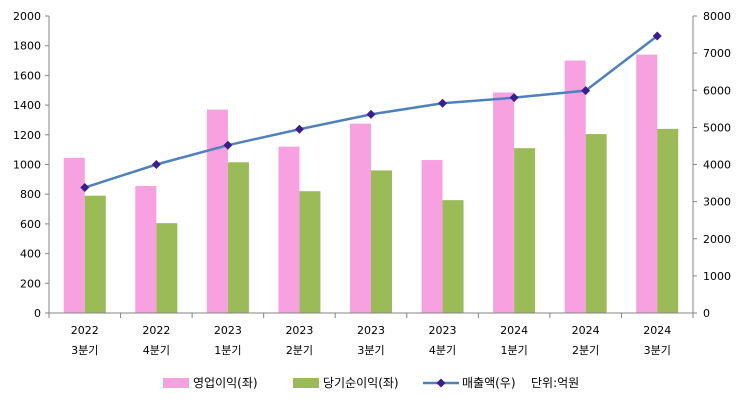 Image resolution: width=743 pixels, height=403 pixels. Describe the element at coordinates (27, 165) in the screenshot. I see `left-tick-label: 1000` at that location.